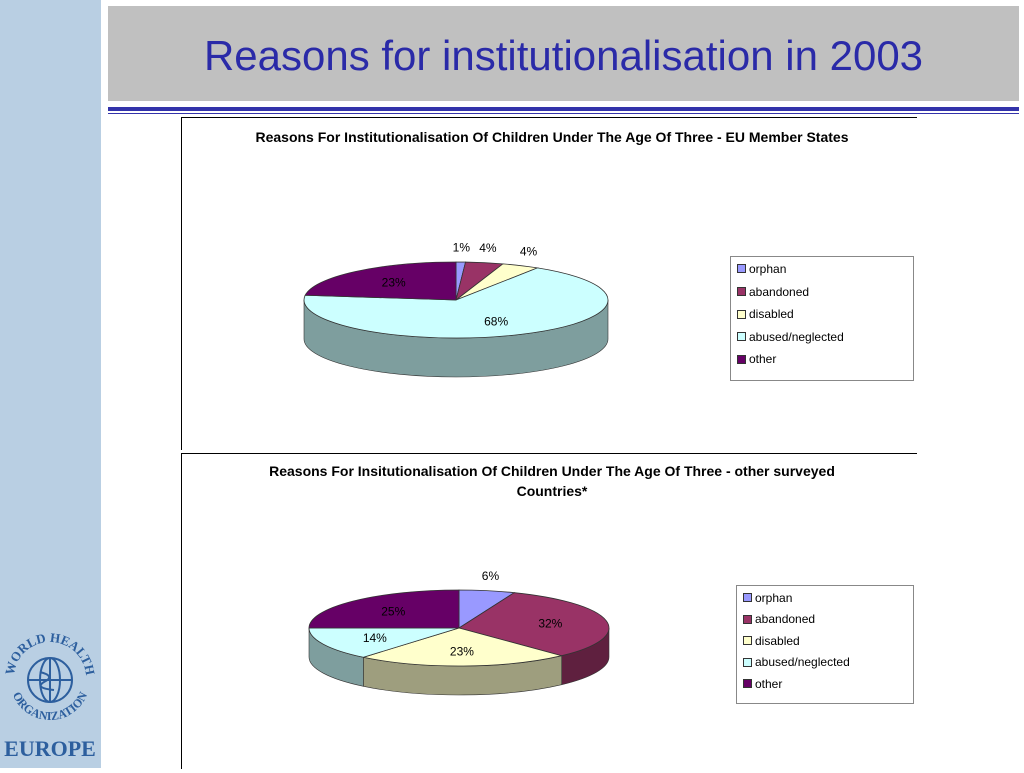 This screenshot has width=1024, height=773. What do you see at coordinates (50, 384) in the screenshot?
I see `sidebar-band` at bounding box center [50, 384].